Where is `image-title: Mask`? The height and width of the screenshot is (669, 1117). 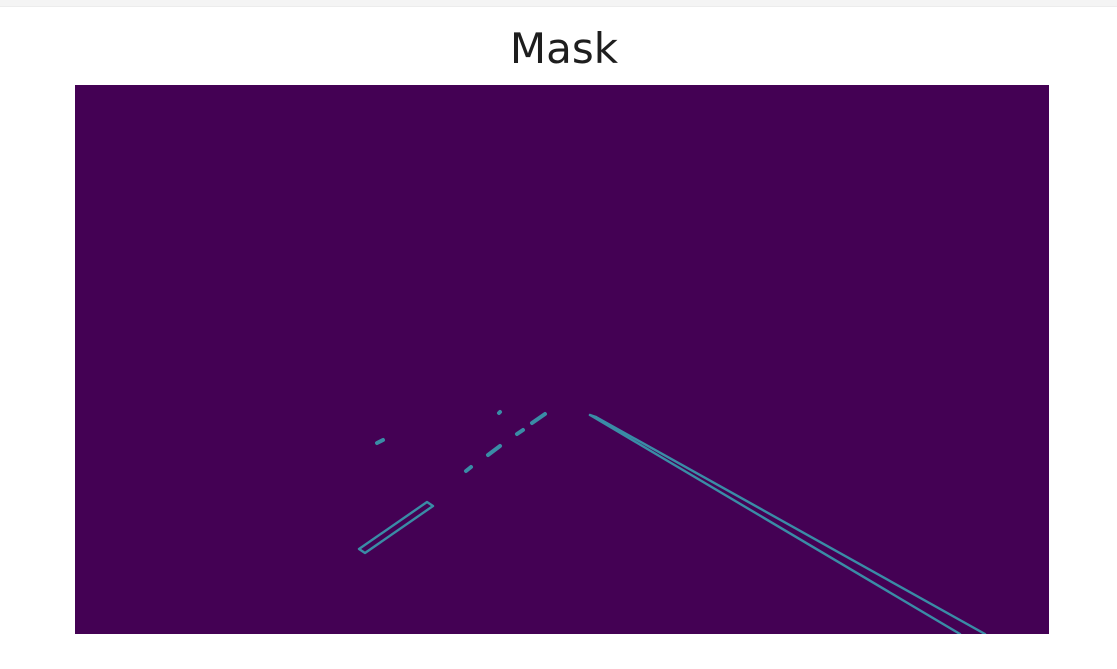 image-title: Mask is located at coordinates (564, 48).